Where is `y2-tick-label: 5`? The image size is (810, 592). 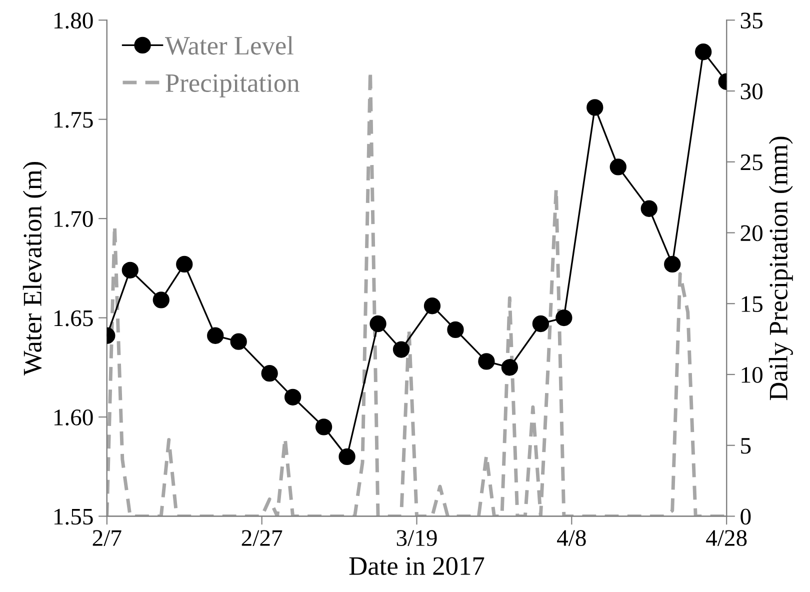
y2-tick-label: 5 is located at coordinates (746, 446).